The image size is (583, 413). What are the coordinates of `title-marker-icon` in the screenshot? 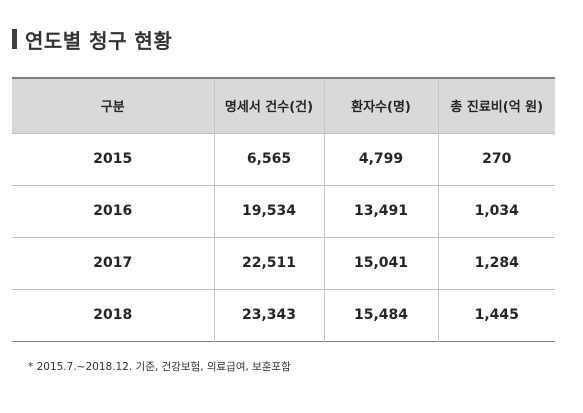 It's located at (14, 39).